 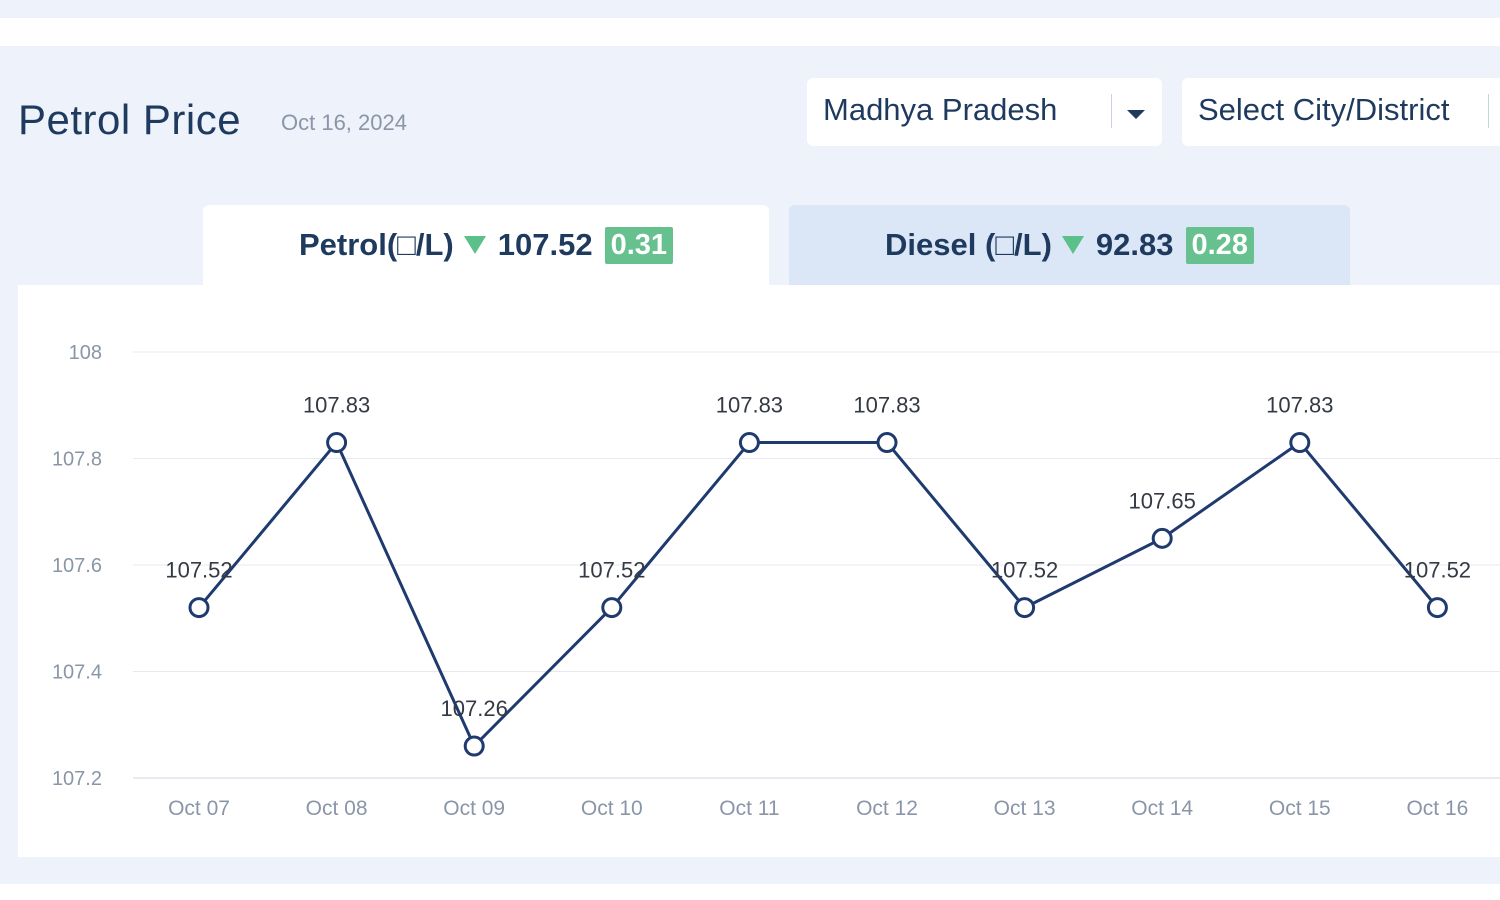 I want to click on x-tick-label: Oct 13, so click(x=1025, y=808).